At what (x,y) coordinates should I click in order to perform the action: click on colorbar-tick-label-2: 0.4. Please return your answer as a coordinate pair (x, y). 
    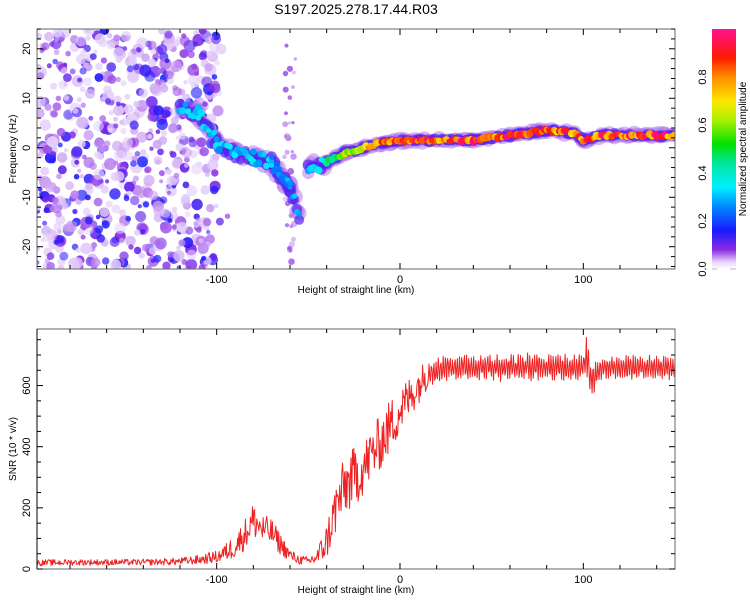
    Looking at the image, I should click on (703, 172).